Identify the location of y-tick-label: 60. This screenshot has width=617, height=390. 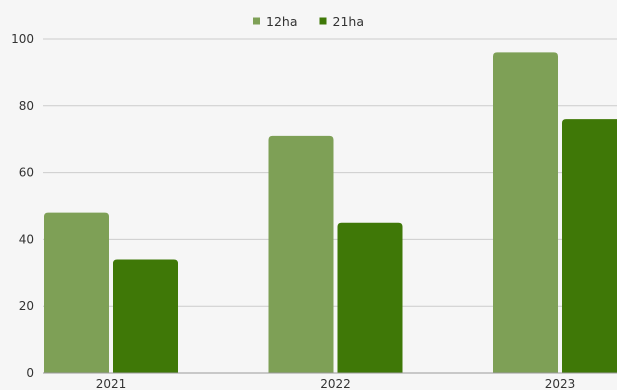
(26, 173).